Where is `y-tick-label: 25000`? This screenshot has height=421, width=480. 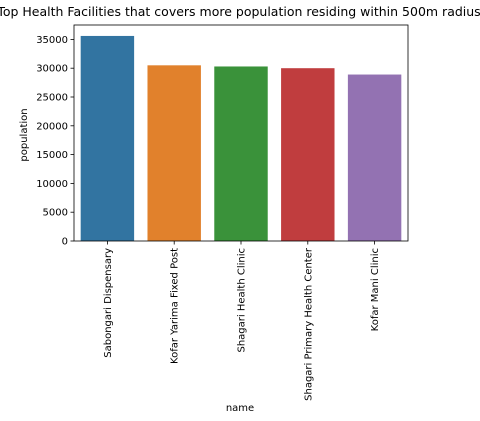 y-tick-label: 25000 is located at coordinates (52, 98).